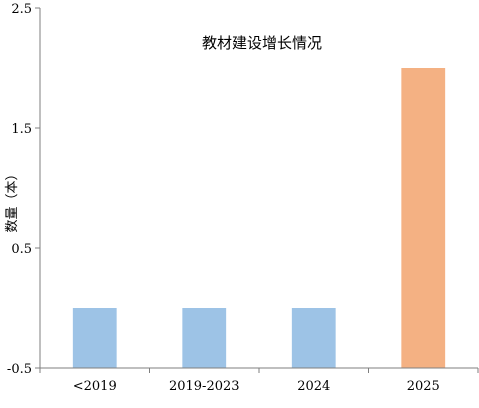 The image size is (479, 408). What do you see at coordinates (262, 43) in the screenshot?
I see `chart-title: 教材建设增长情况` at bounding box center [262, 43].